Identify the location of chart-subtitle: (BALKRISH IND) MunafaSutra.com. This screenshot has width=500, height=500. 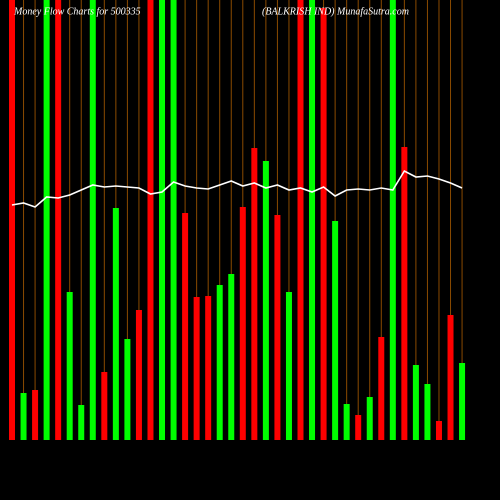
(335, 11).